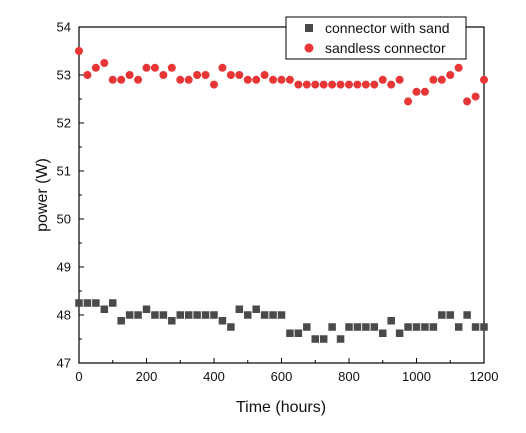 The height and width of the screenshot is (433, 526). What do you see at coordinates (214, 376) in the screenshot?
I see `x-tick-label: 400` at bounding box center [214, 376].